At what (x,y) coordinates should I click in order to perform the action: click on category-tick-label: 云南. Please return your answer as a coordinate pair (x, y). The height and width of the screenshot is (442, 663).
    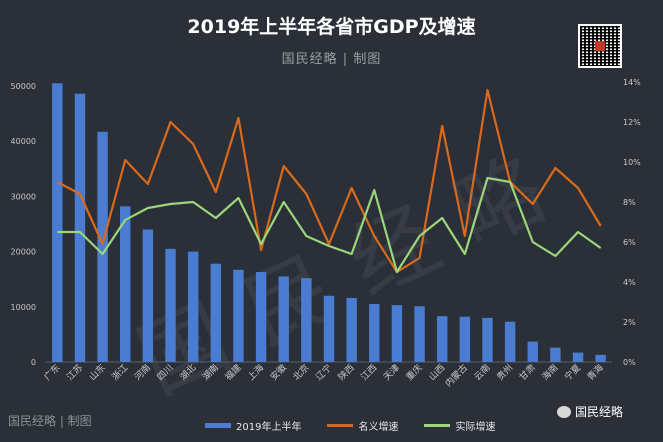
    Looking at the image, I should click on (481, 372).